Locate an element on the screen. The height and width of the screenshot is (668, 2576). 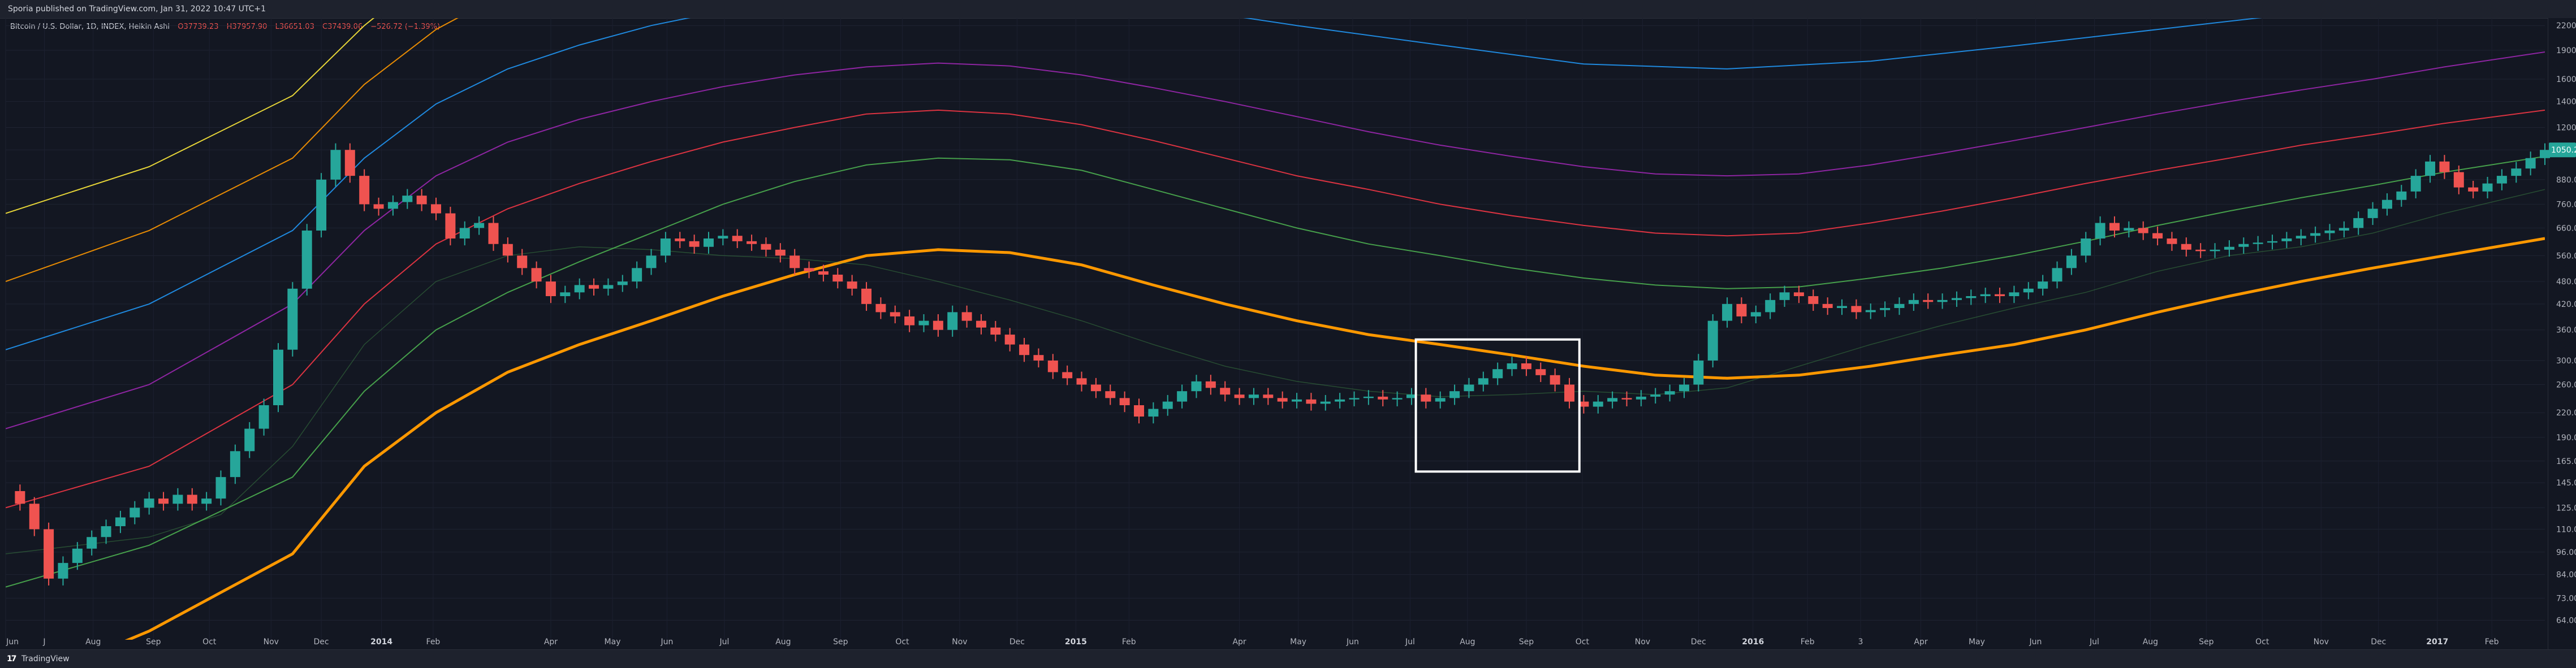
annotation-layer is located at coordinates (1498, 405).